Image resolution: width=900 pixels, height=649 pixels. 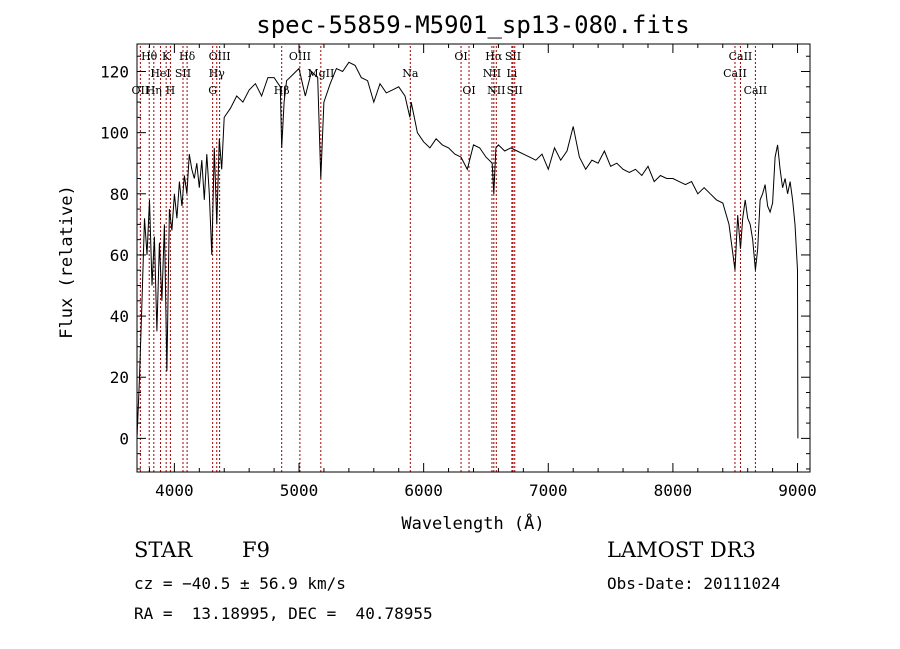 I want to click on spectral-subclass: F9, so click(x=256, y=550).